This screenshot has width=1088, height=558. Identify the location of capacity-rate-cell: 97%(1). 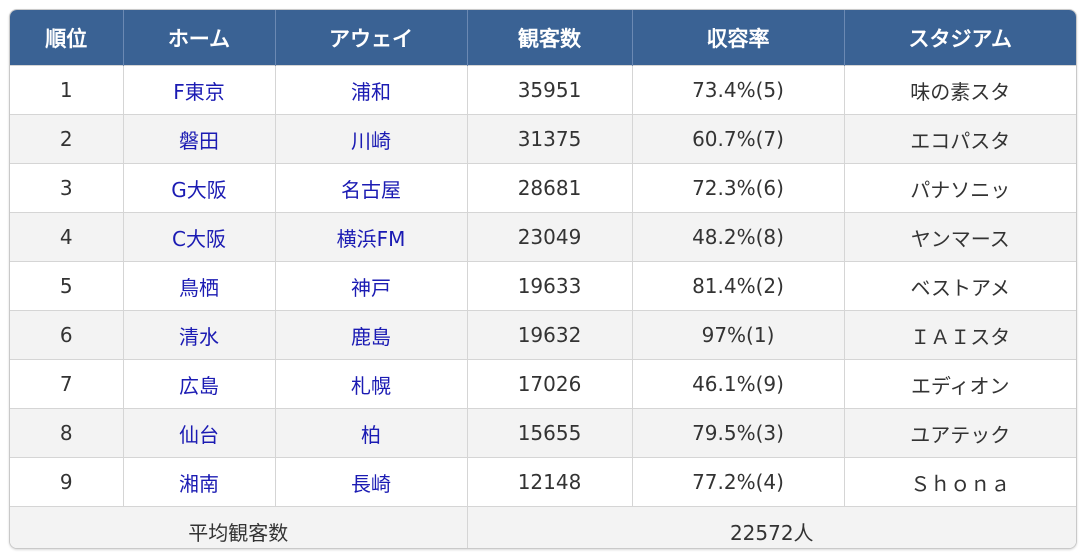
(738, 335).